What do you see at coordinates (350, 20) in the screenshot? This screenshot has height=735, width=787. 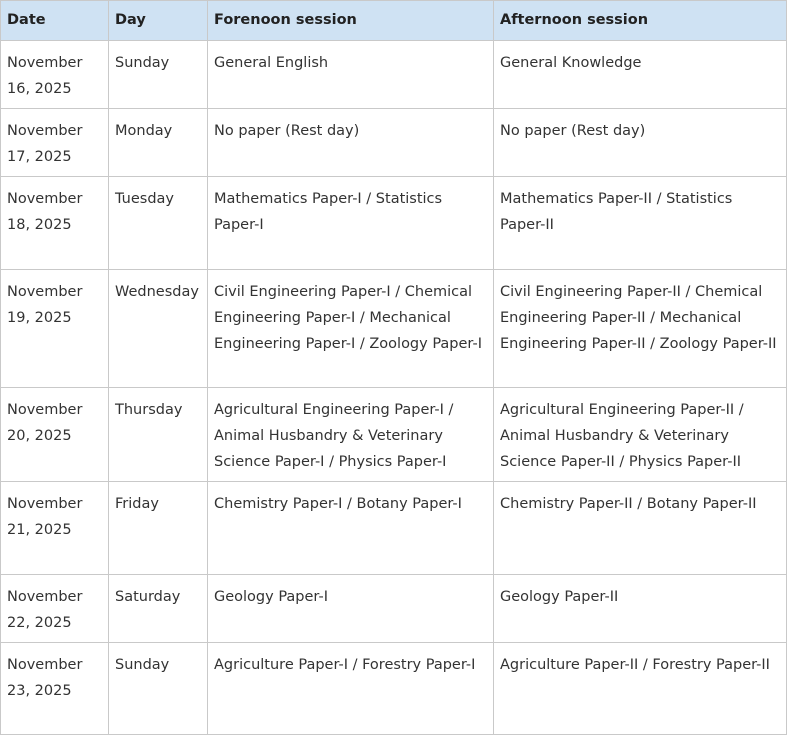 I see `column-header: Forenoon session` at bounding box center [350, 20].